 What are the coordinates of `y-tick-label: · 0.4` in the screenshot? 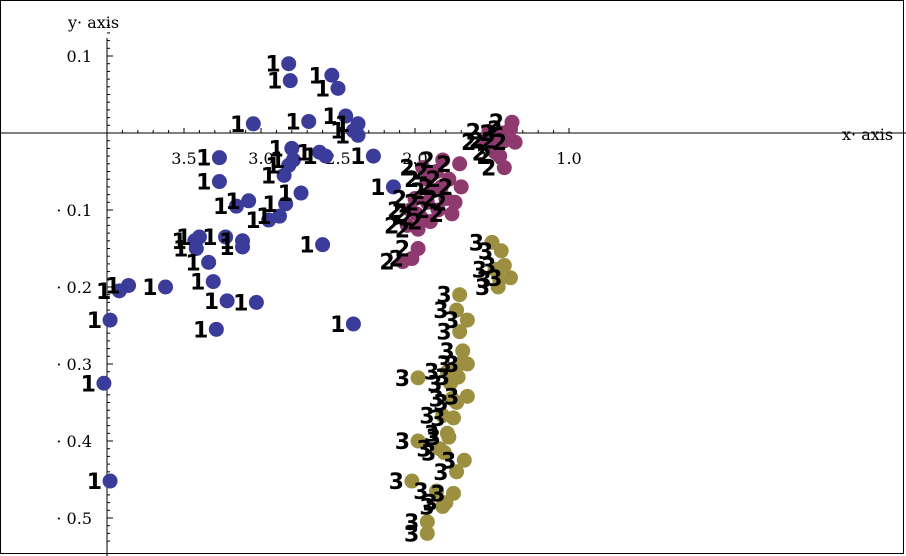 It's located at (74, 441).